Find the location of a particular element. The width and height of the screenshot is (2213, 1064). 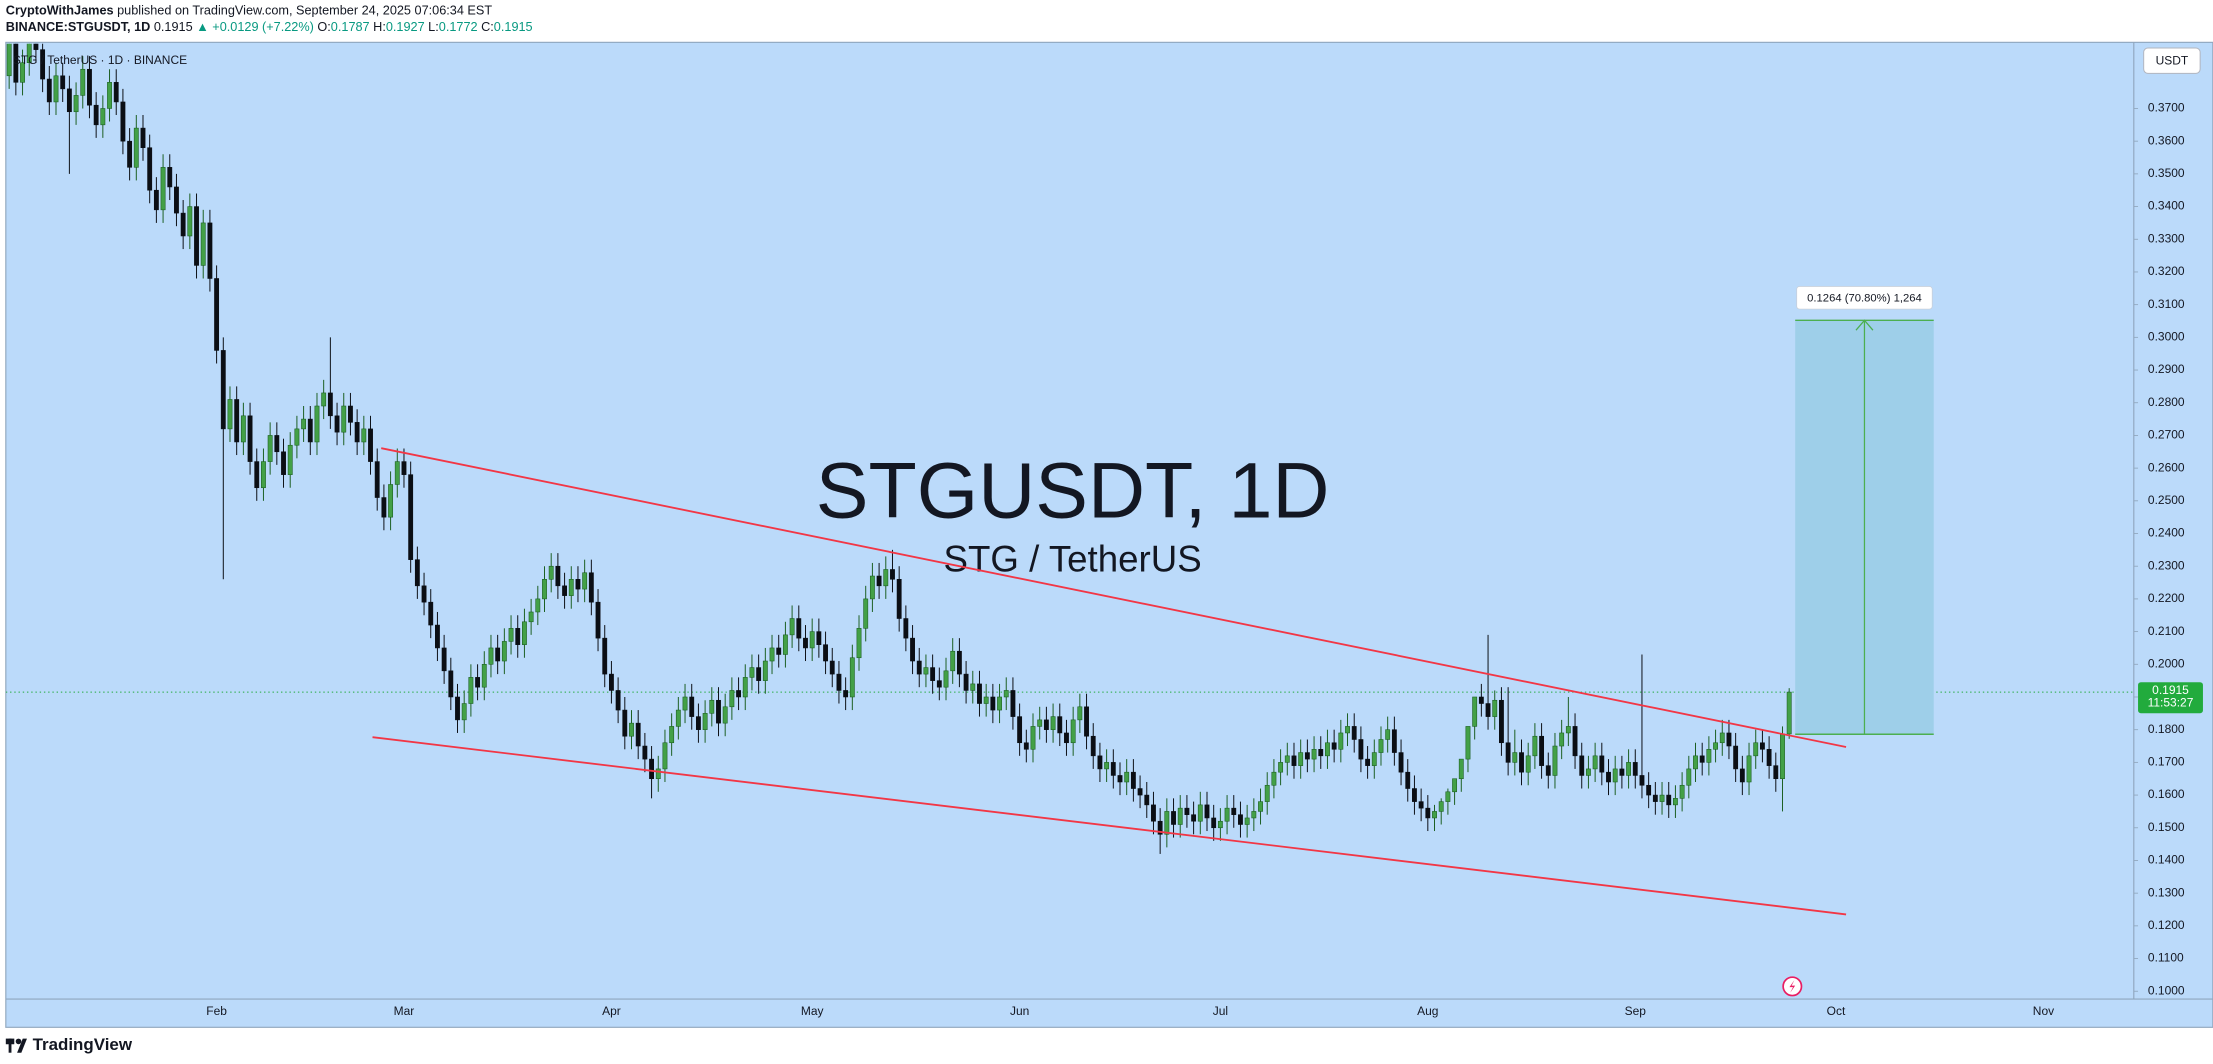

y-tick-label: 0.1500 is located at coordinates (2166, 827).